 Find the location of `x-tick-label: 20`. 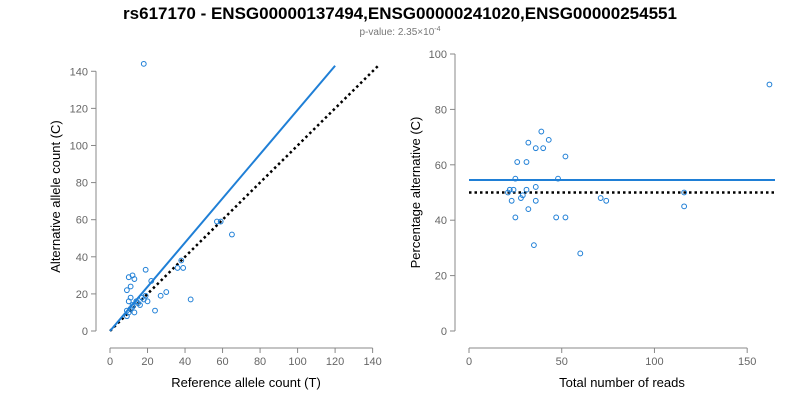

x-tick-label: 20 is located at coordinates (147, 362).